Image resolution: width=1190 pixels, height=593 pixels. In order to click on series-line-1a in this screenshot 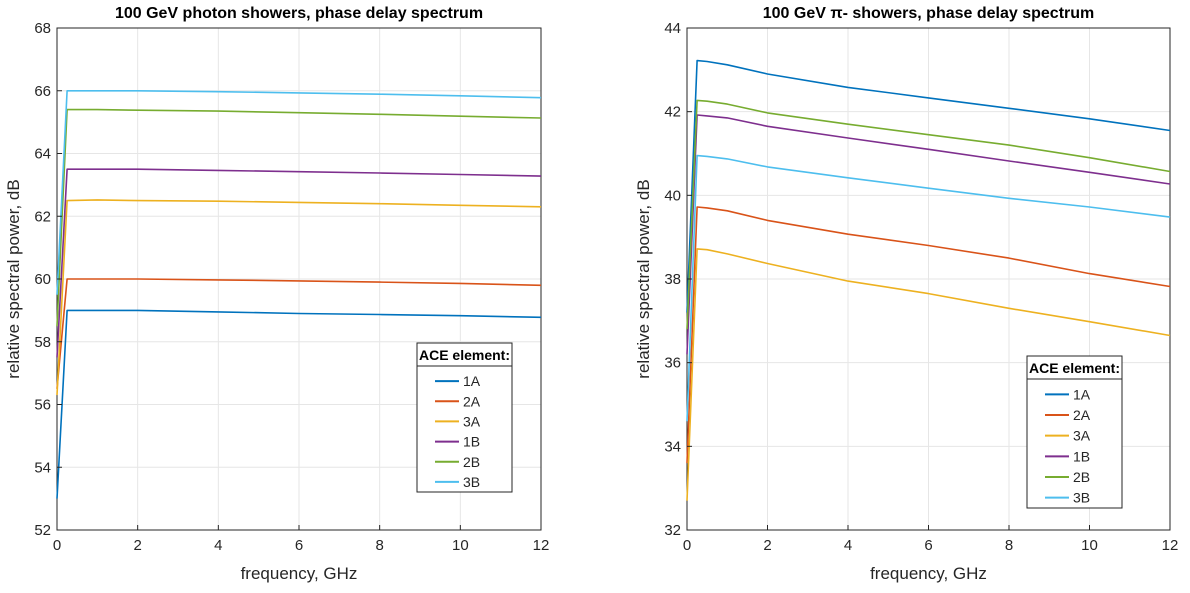, I will do `click(299, 404)`.